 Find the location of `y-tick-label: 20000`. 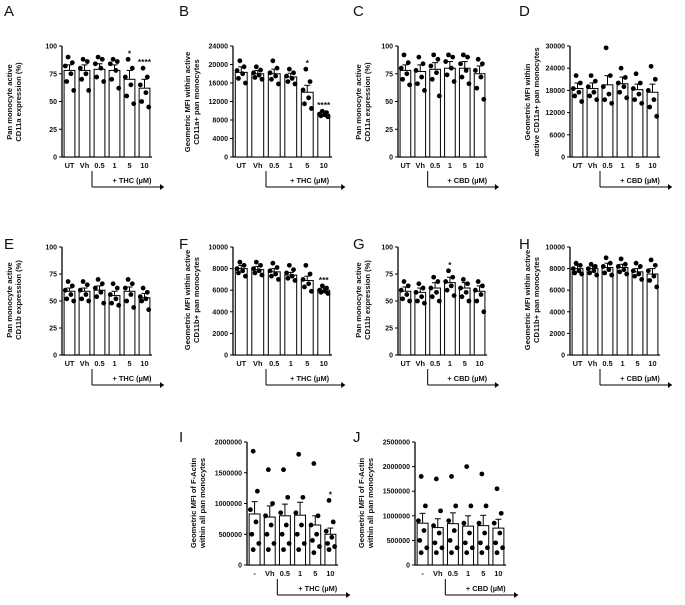

y-tick-label: 20000 is located at coordinates (219, 65).